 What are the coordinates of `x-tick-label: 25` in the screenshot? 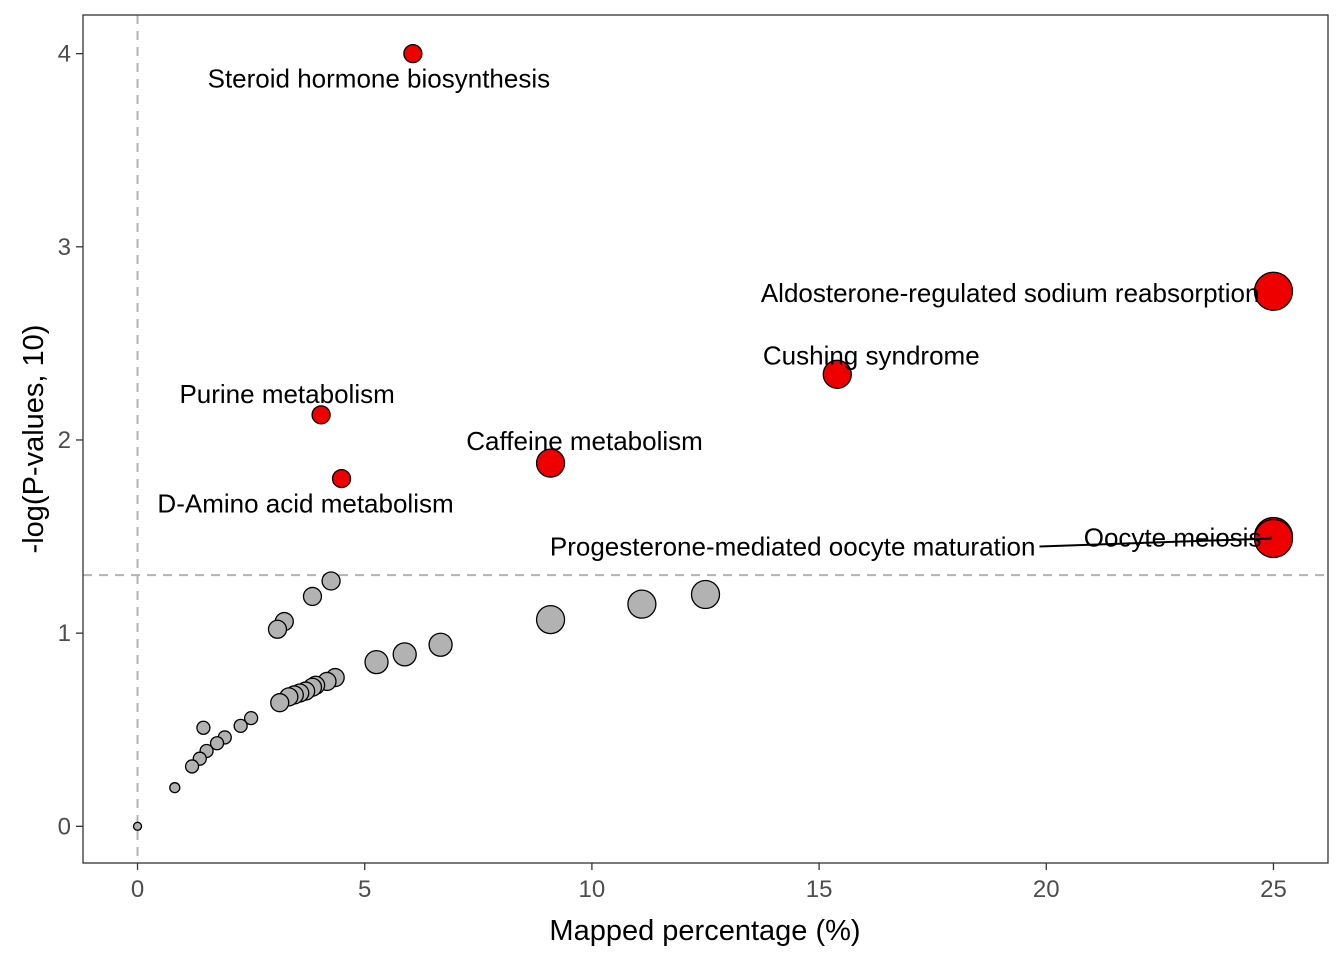 It's located at (1273, 889).